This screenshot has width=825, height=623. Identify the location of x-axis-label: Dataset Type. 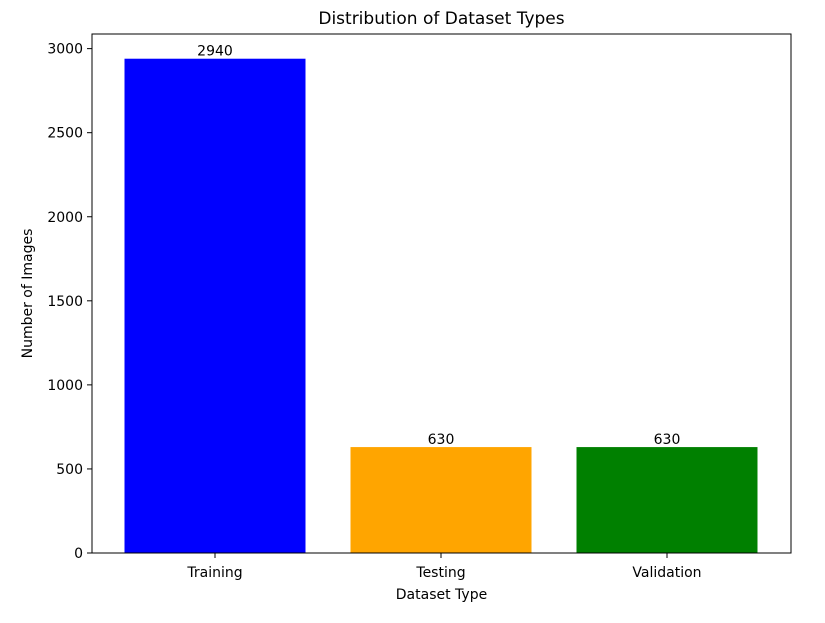
(441, 595).